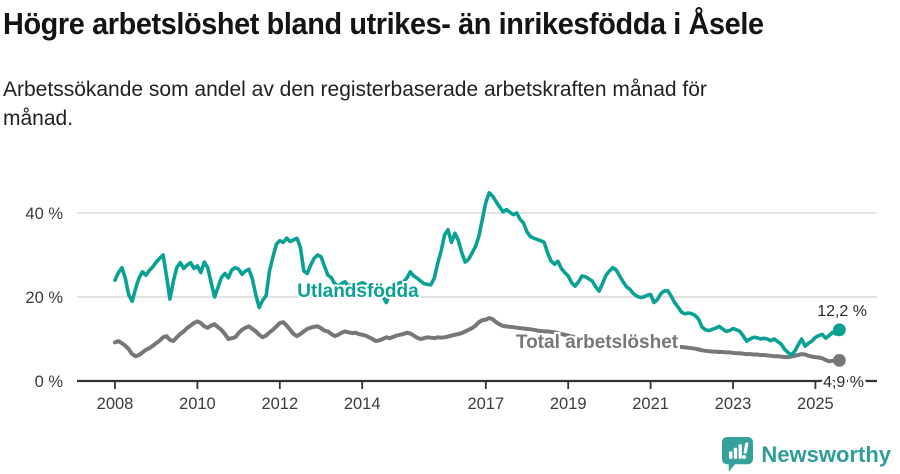 The height and width of the screenshot is (474, 900). Describe the element at coordinates (733, 404) in the screenshot. I see `x-axis-label: 2023` at that location.